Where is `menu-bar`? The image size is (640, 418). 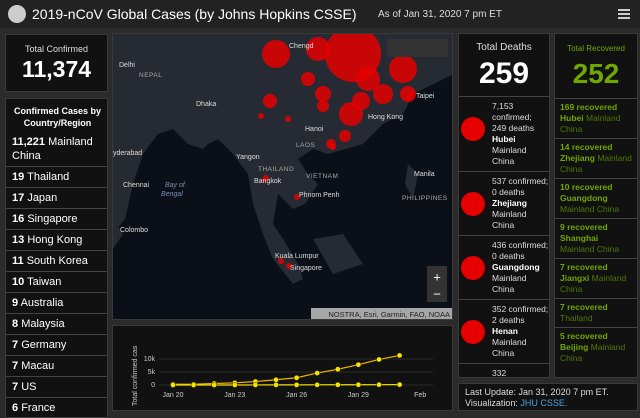
menu-bar is located at coordinates (624, 14).